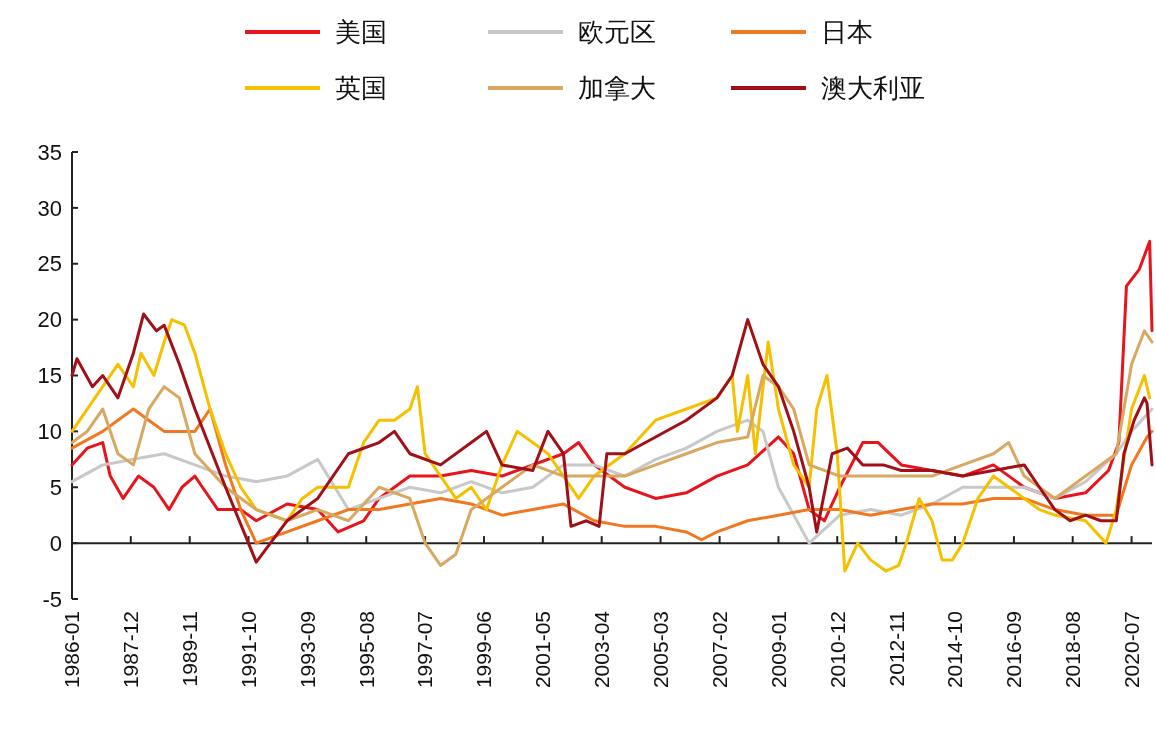 This screenshot has height=747, width=1156. Describe the element at coordinates (248, 650) in the screenshot. I see `x-tick-label: 1991-10` at that location.